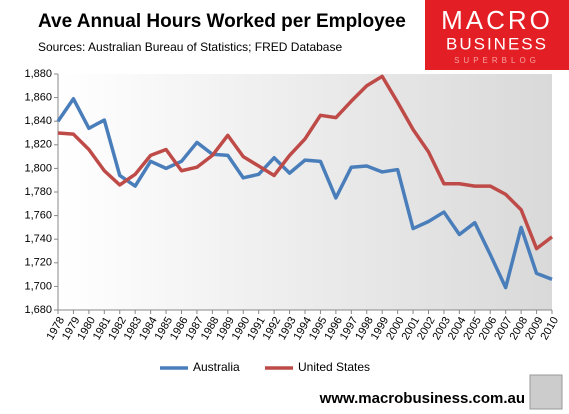 The image size is (569, 414). Describe the element at coordinates (38, 192) in the screenshot. I see `y-tick-label: 1,780` at that location.